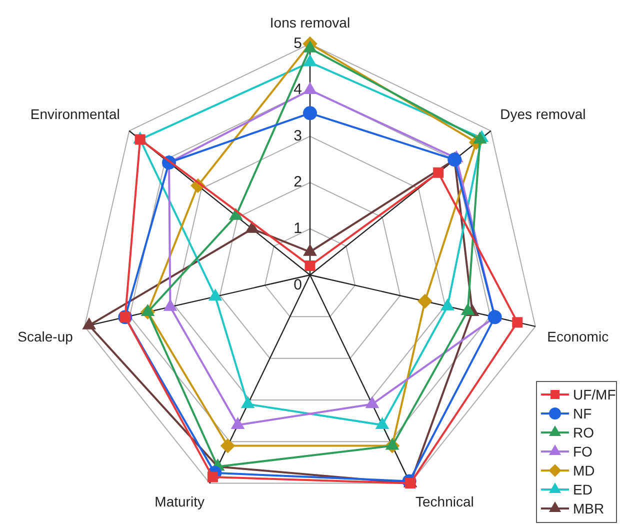 The height and width of the screenshot is (526, 620). What do you see at coordinates (310, 22) in the screenshot?
I see `spoke-label: Ions removal` at bounding box center [310, 22].